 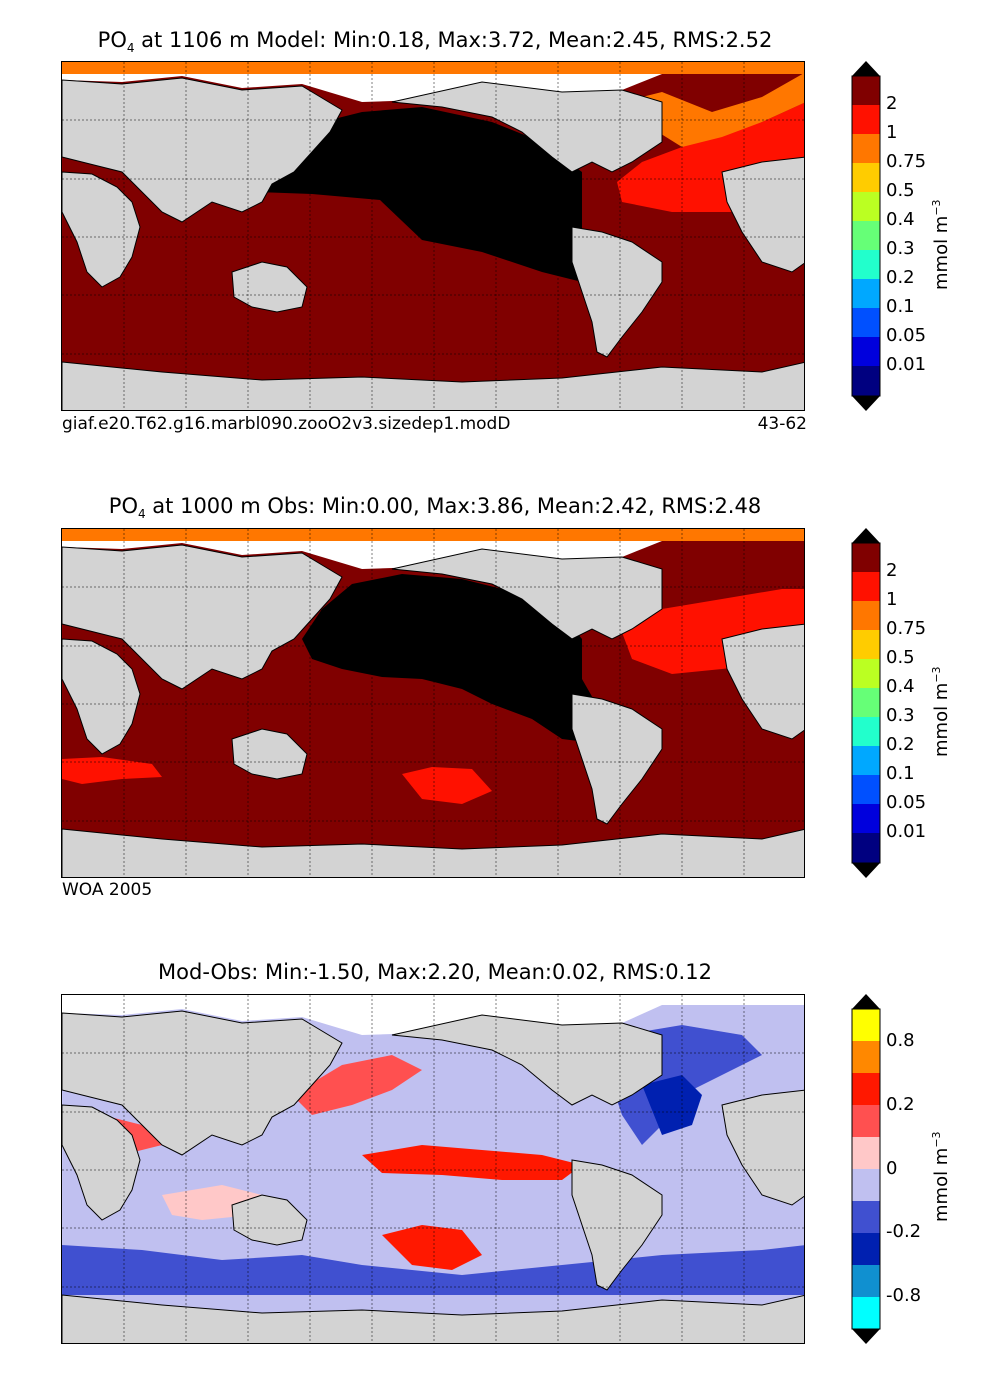 I want to click on obs-source: WOA 2005, so click(x=107, y=890).